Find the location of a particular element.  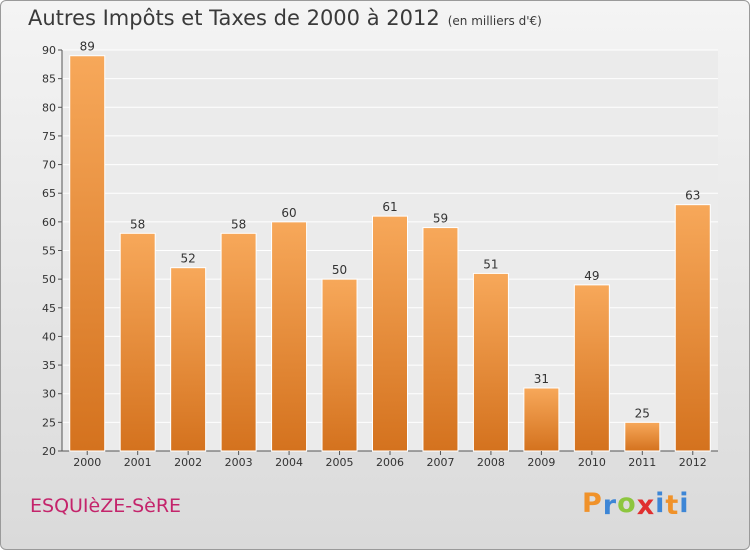

logo-letter: P is located at coordinates (592, 503).